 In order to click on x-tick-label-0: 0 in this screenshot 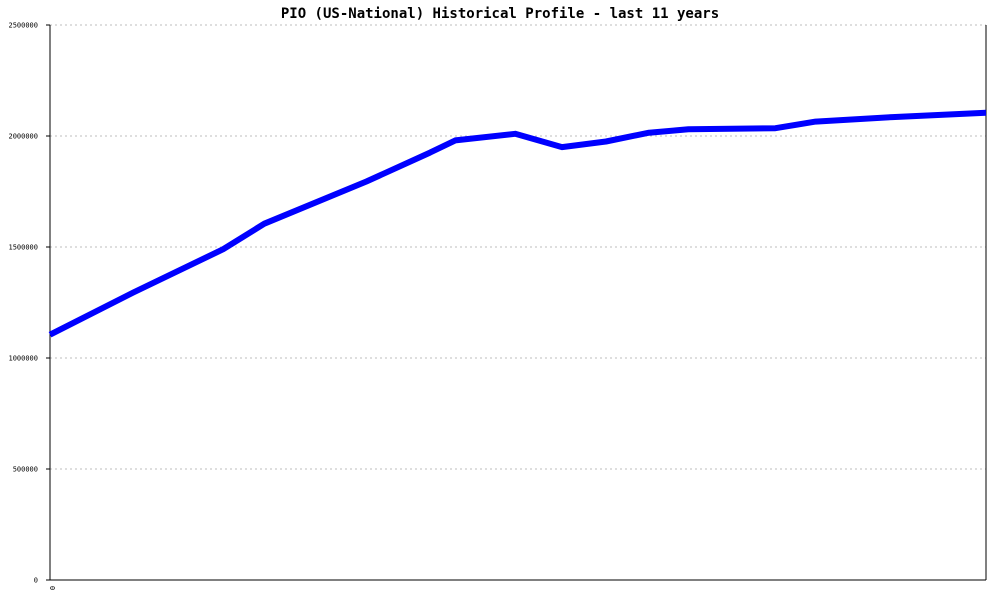, I will do `click(52, 588)`.